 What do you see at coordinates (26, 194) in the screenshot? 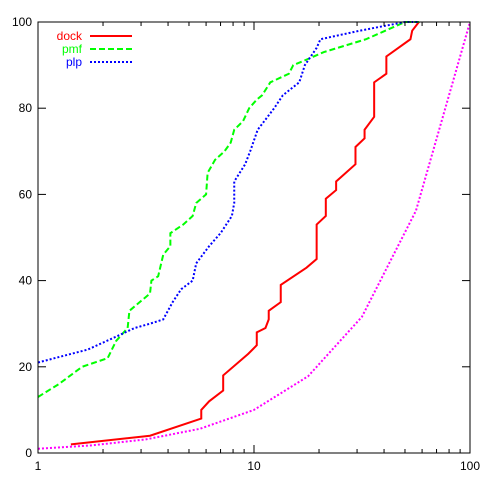
I see `y-tick-label: 60` at bounding box center [26, 194].